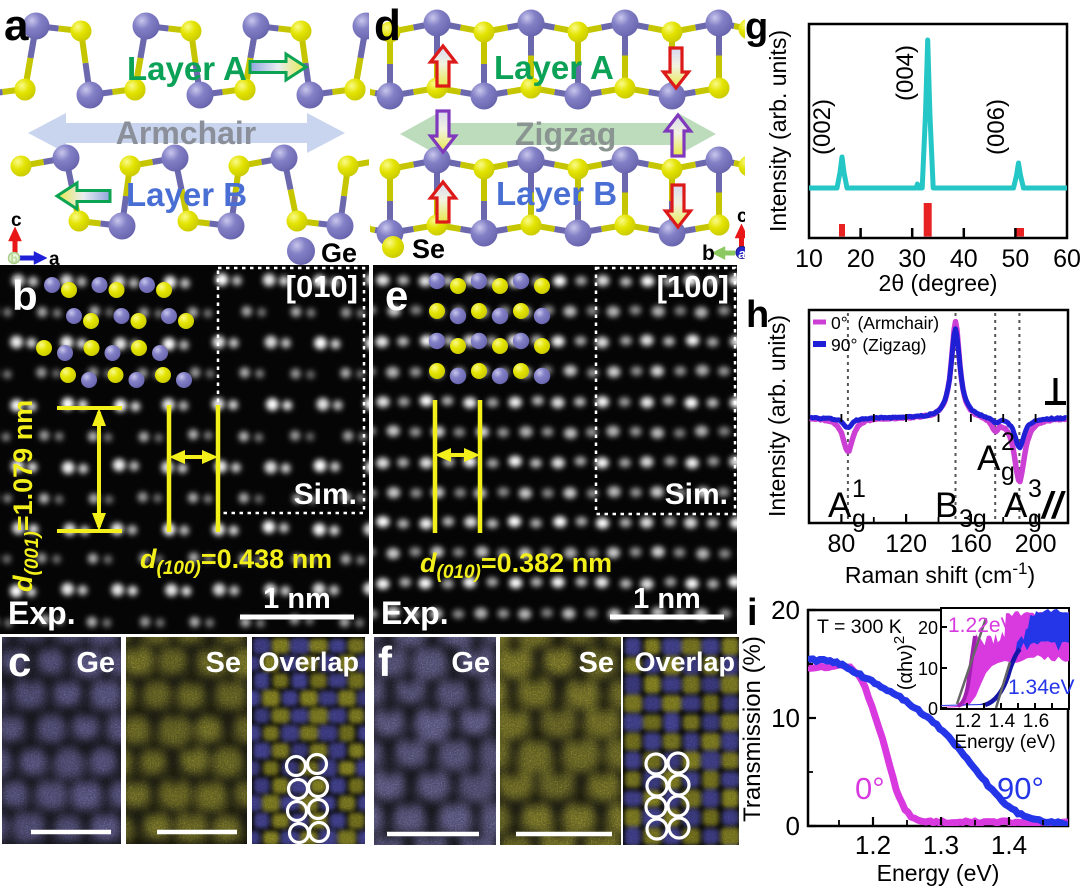  Describe the element at coordinates (938, 283) in the screenshot. I see `svg-text: 2θ (degree)` at that location.